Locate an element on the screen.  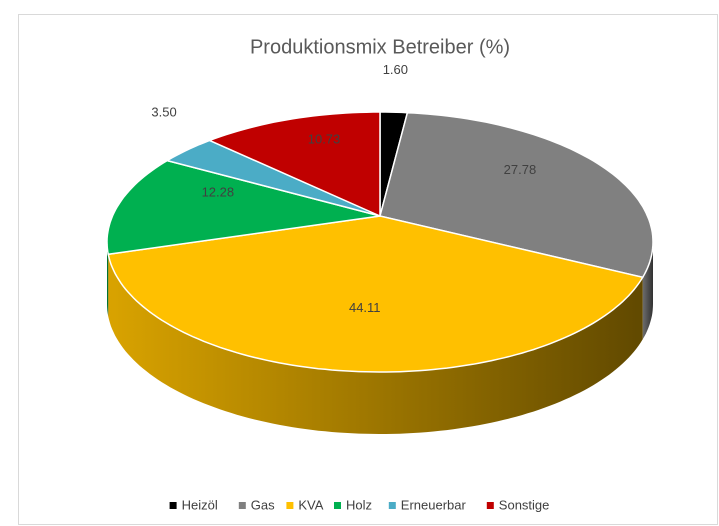
legend-label: Heizöl is located at coordinates (200, 504).